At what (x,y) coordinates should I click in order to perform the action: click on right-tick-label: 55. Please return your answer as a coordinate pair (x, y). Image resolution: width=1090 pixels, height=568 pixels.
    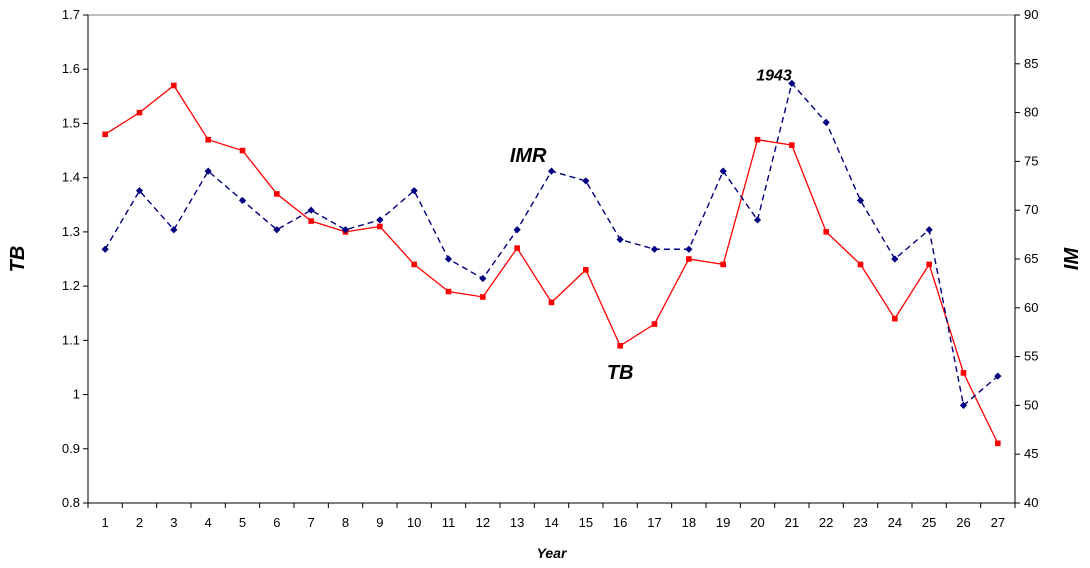
    Looking at the image, I should click on (1031, 356).